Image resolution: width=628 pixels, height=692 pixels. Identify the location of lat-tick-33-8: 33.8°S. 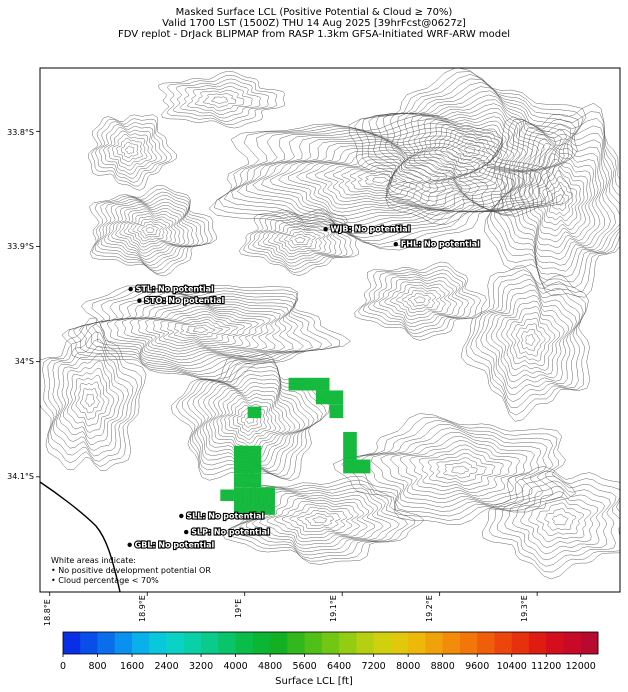
(20, 132).